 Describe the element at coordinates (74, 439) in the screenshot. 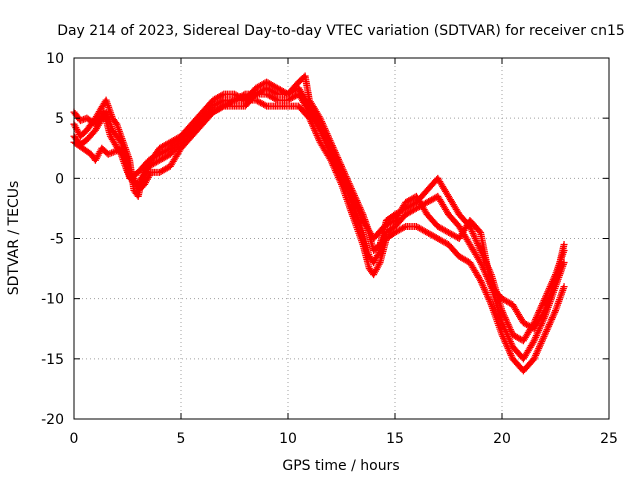

I see `x-tick-label: 0` at that location.